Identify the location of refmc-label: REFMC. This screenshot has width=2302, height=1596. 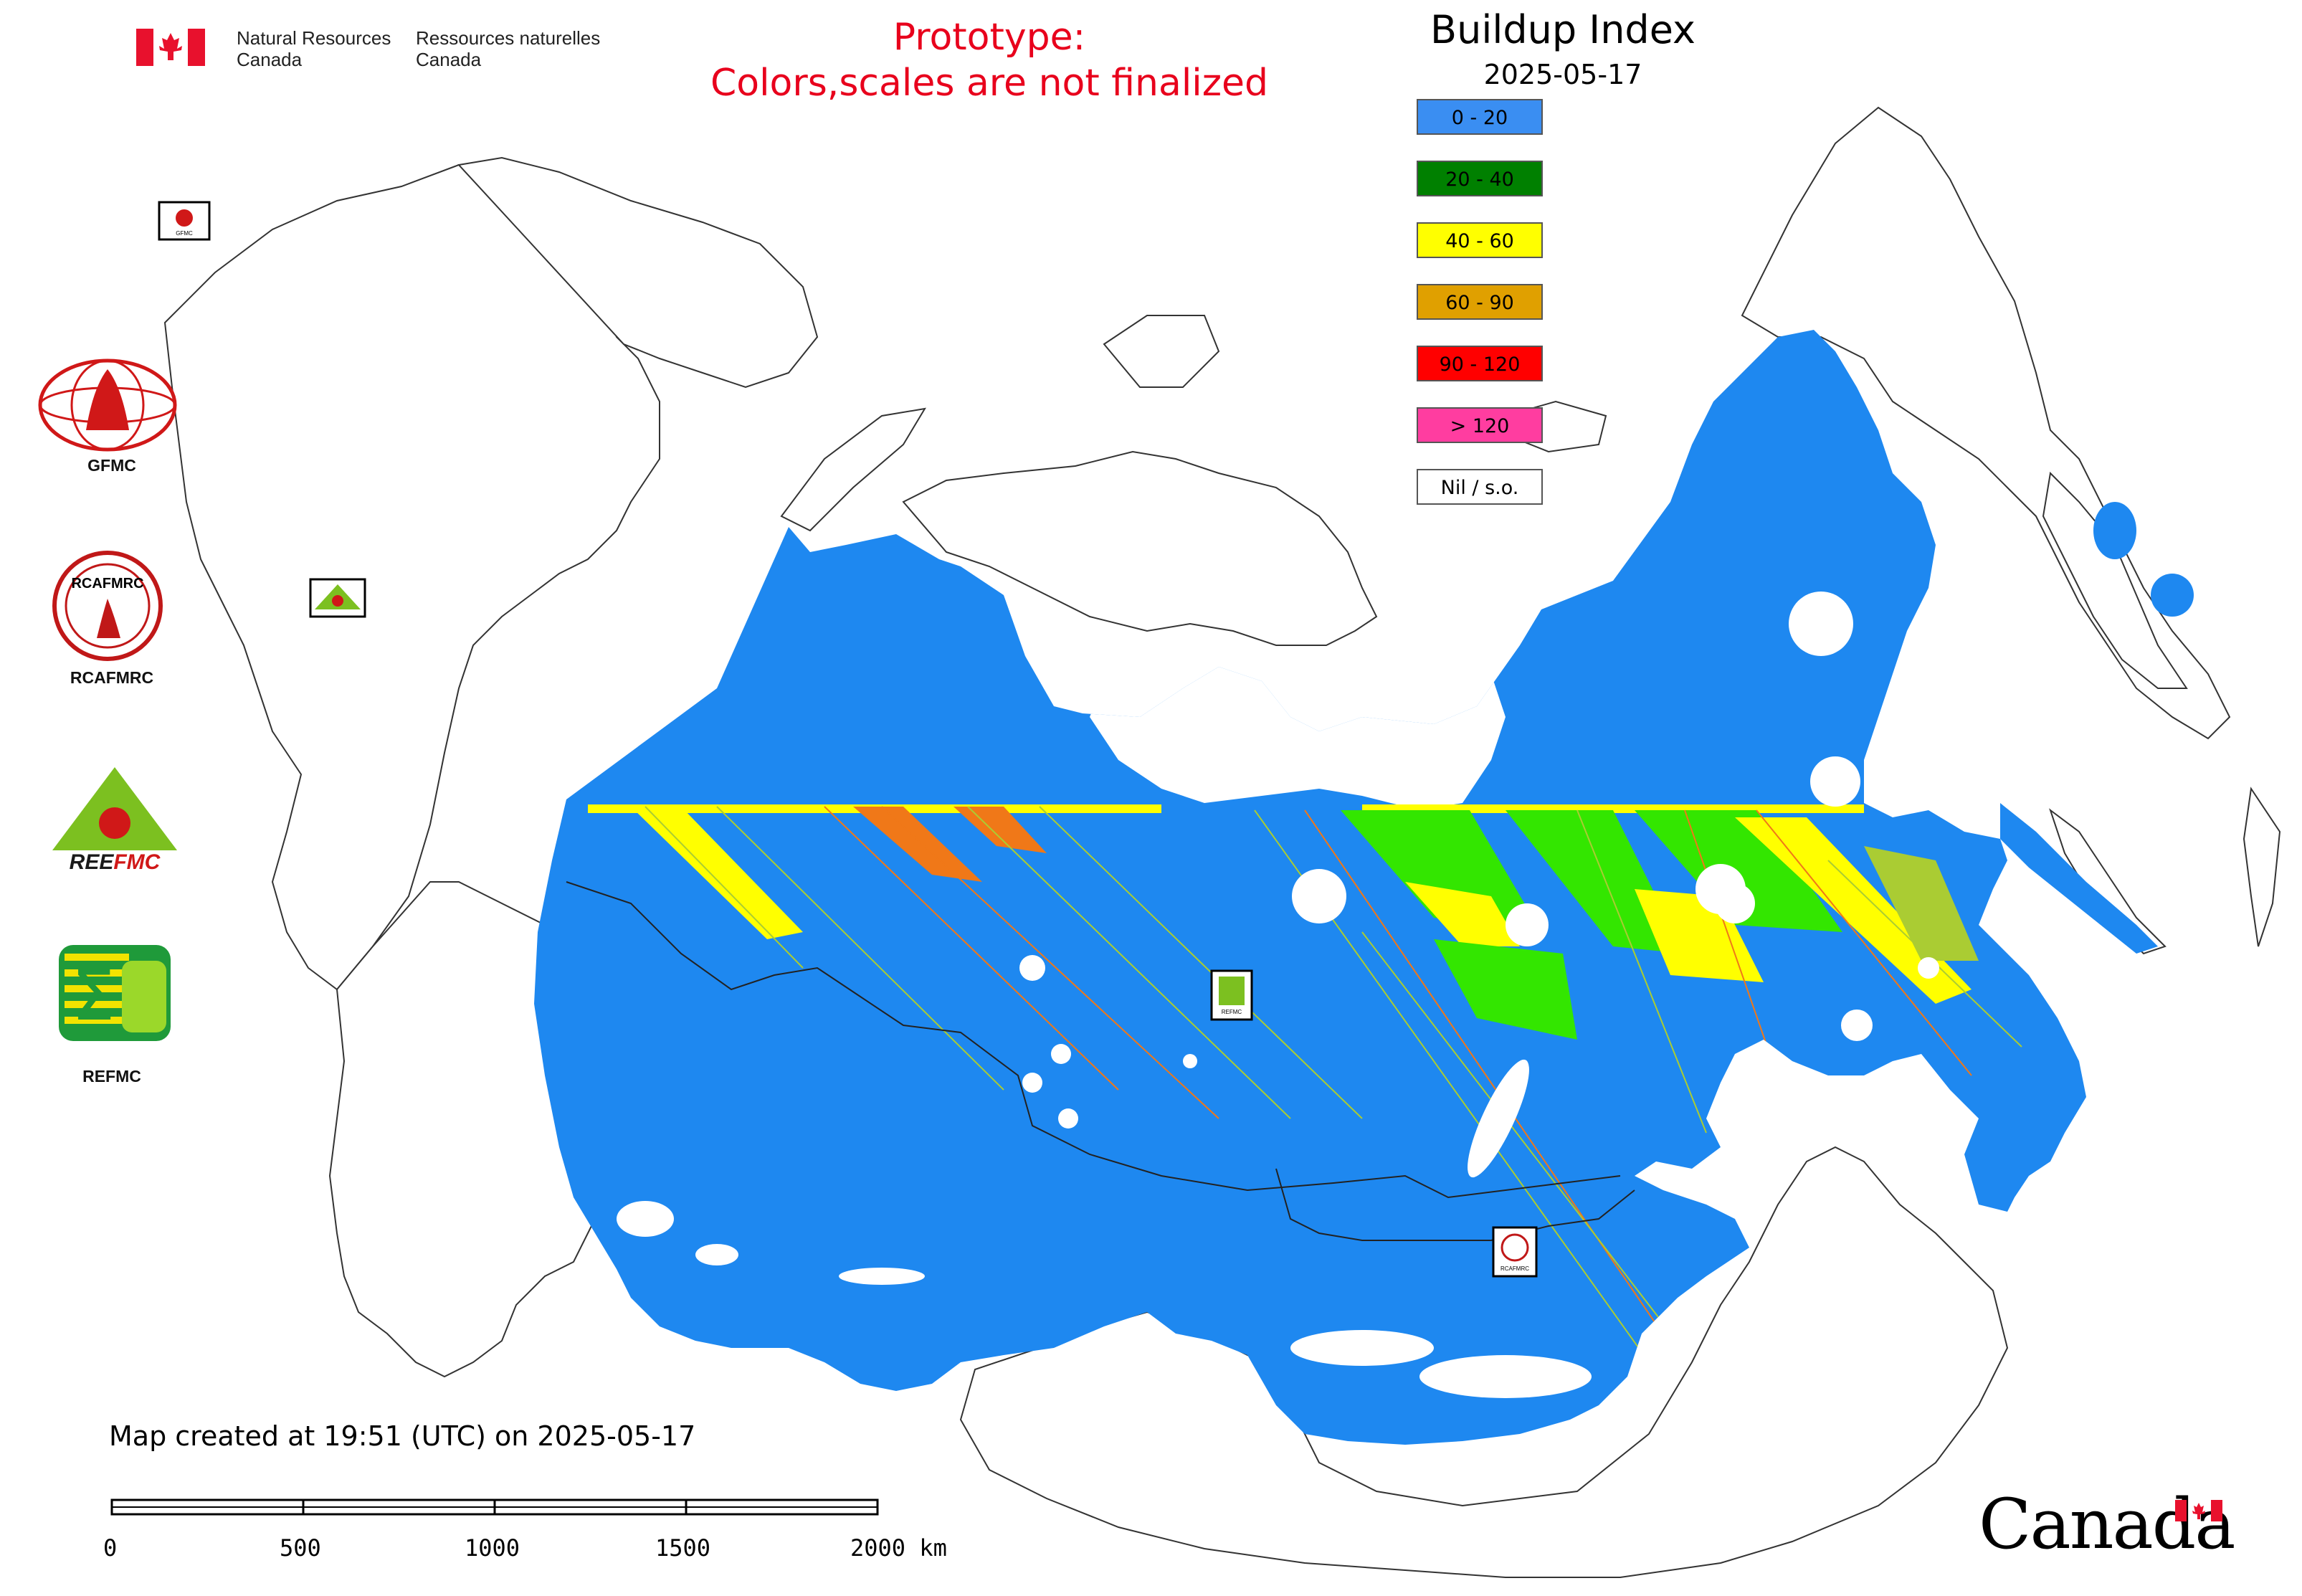
(112, 1076).